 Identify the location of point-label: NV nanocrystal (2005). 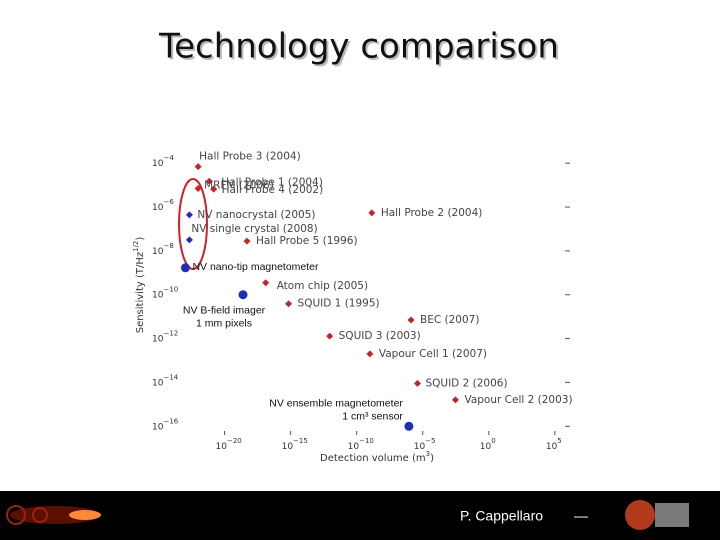
(256, 215).